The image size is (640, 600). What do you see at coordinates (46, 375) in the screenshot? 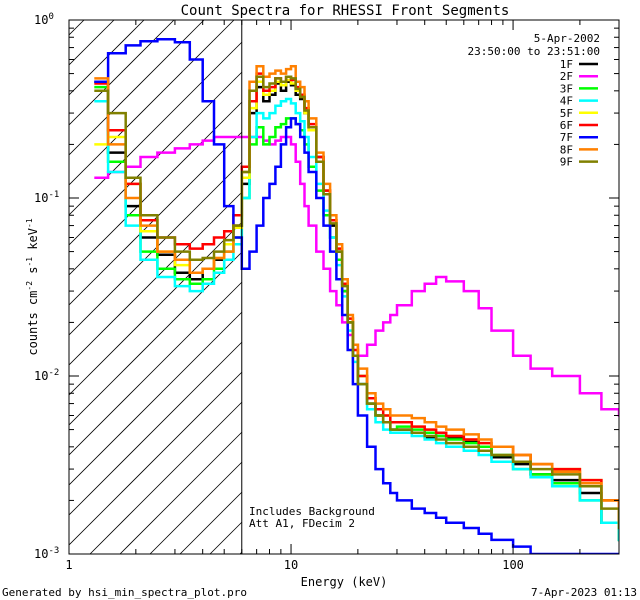
I see `y-tick-label: 10-2` at bounding box center [46, 375].